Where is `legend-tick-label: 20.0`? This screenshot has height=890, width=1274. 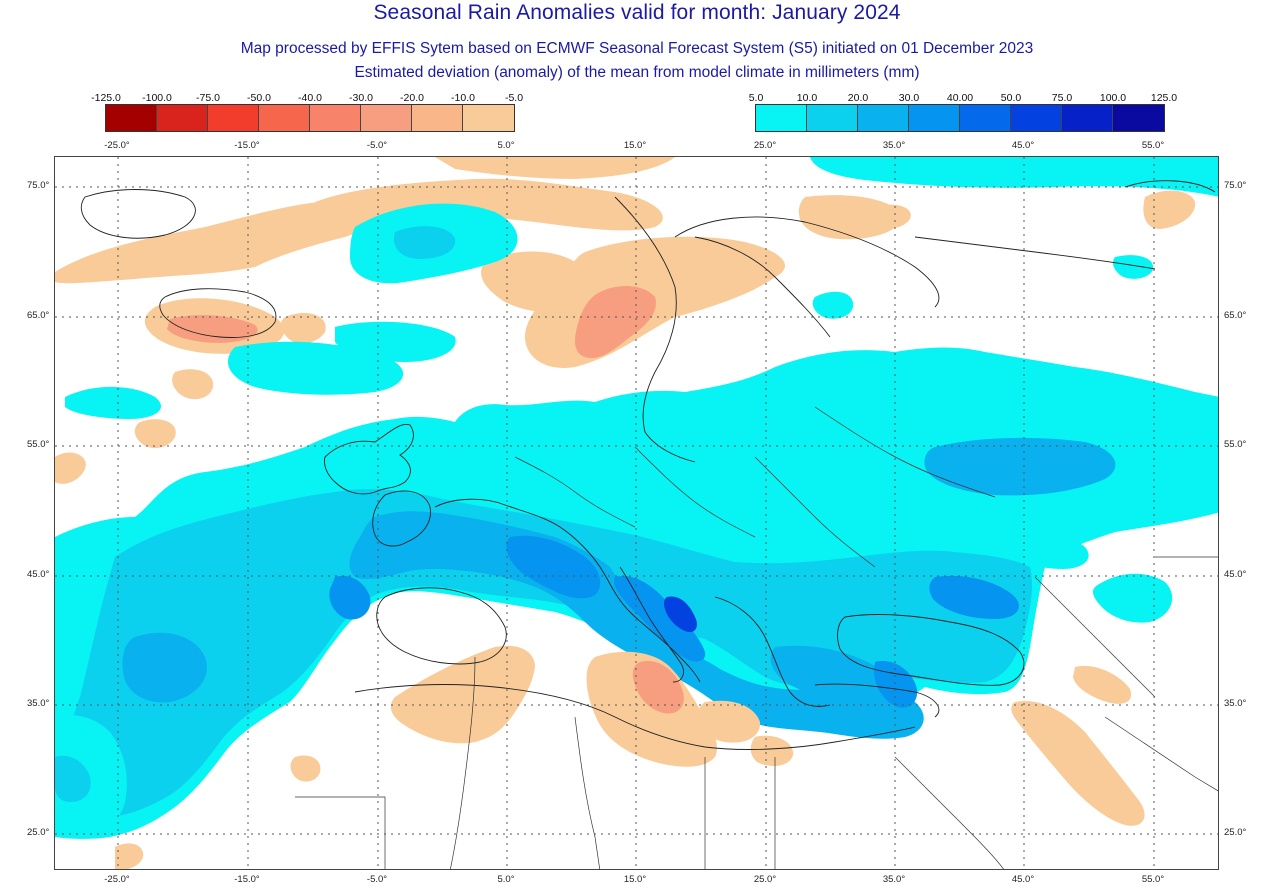
legend-tick-label: 20.0 is located at coordinates (858, 98).